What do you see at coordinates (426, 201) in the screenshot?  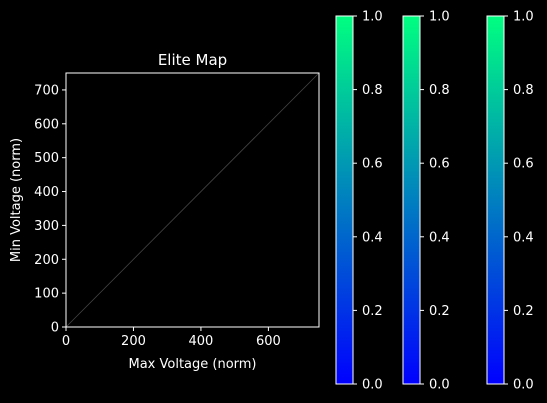 I see `colorbar-2: 0.0 0.2 0.4 0.6 0.8 1.0` at bounding box center [426, 201].